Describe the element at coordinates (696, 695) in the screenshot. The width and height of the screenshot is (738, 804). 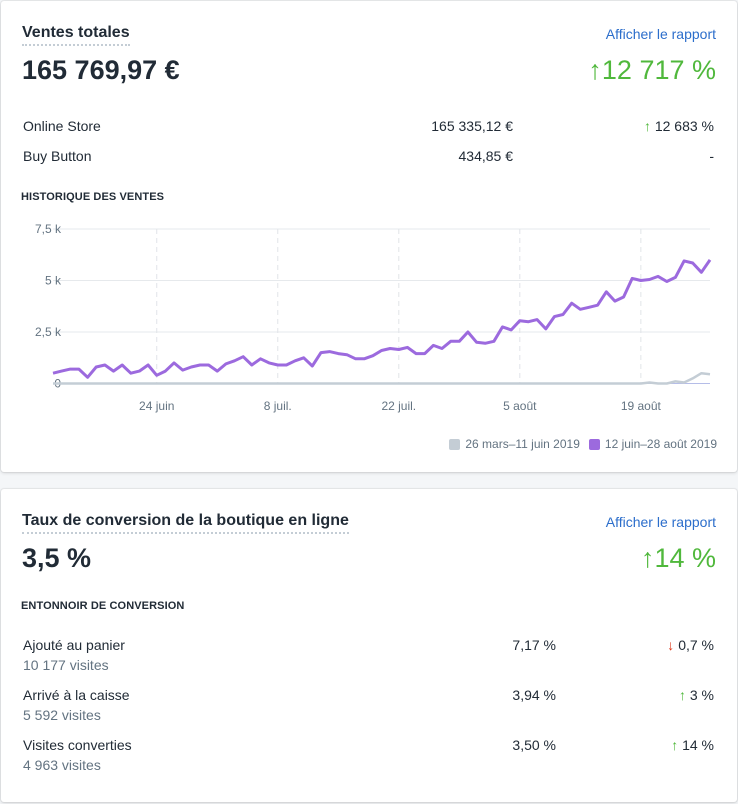
I see `funnel-step-change: ↑ 3 %` at that location.